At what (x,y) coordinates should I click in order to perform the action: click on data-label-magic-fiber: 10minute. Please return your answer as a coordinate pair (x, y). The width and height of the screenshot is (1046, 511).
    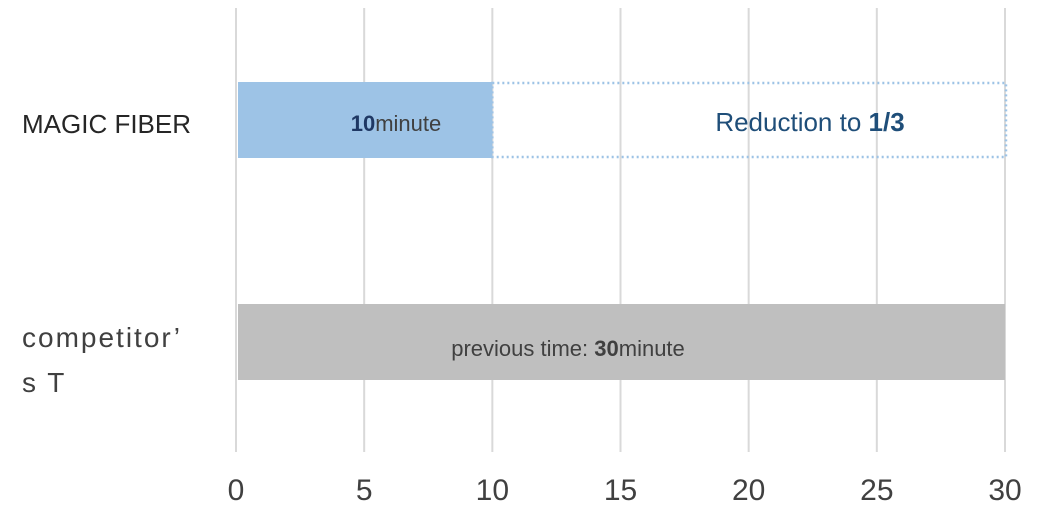
    Looking at the image, I should click on (396, 123).